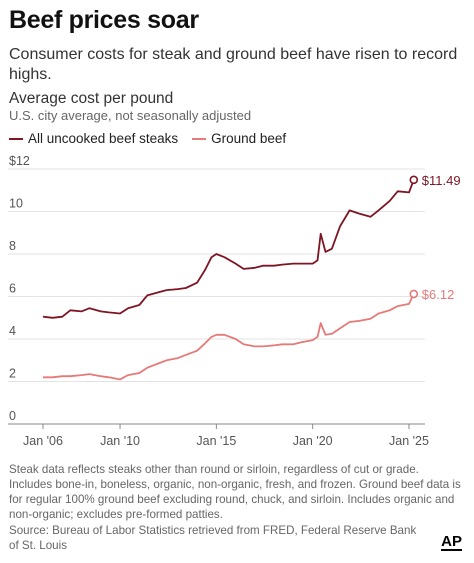 The width and height of the screenshot is (474, 563). What do you see at coordinates (409, 441) in the screenshot?
I see `x-tick-label: Jan '25` at bounding box center [409, 441].